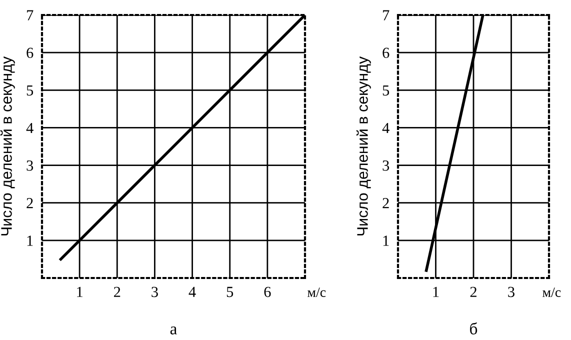  Describe the element at coordinates (192, 291) in the screenshot. I see `x-tick-label: 4` at that location.